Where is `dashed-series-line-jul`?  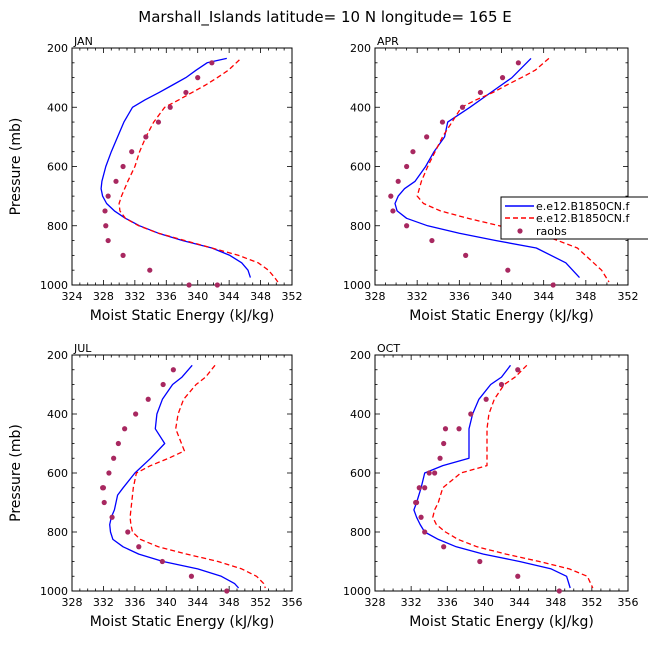
dashed-series-line-jul is located at coordinates (197, 476).